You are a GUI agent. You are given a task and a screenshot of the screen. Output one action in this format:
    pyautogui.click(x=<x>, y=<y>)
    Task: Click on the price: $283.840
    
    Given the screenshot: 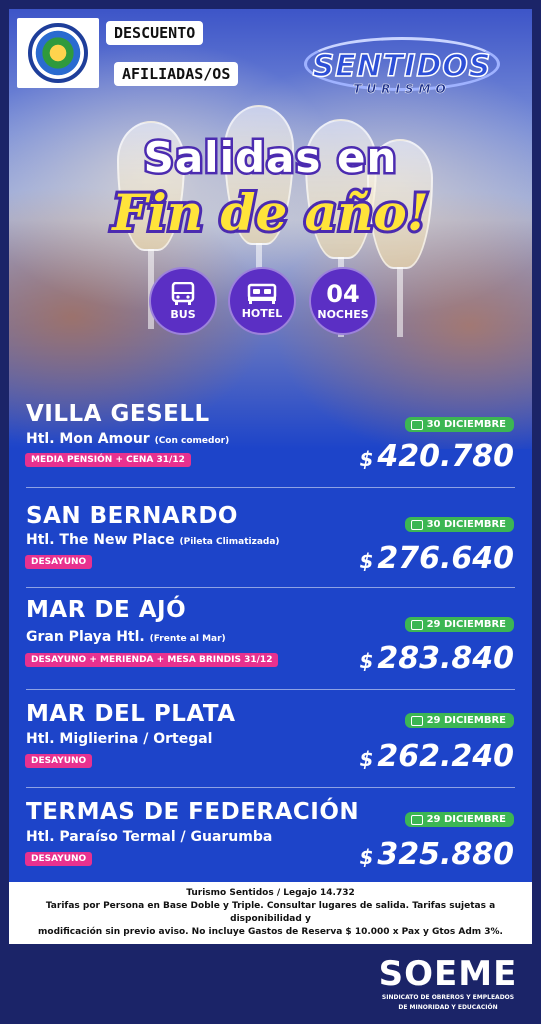 What is the action you would take?
    pyautogui.click(x=436, y=658)
    